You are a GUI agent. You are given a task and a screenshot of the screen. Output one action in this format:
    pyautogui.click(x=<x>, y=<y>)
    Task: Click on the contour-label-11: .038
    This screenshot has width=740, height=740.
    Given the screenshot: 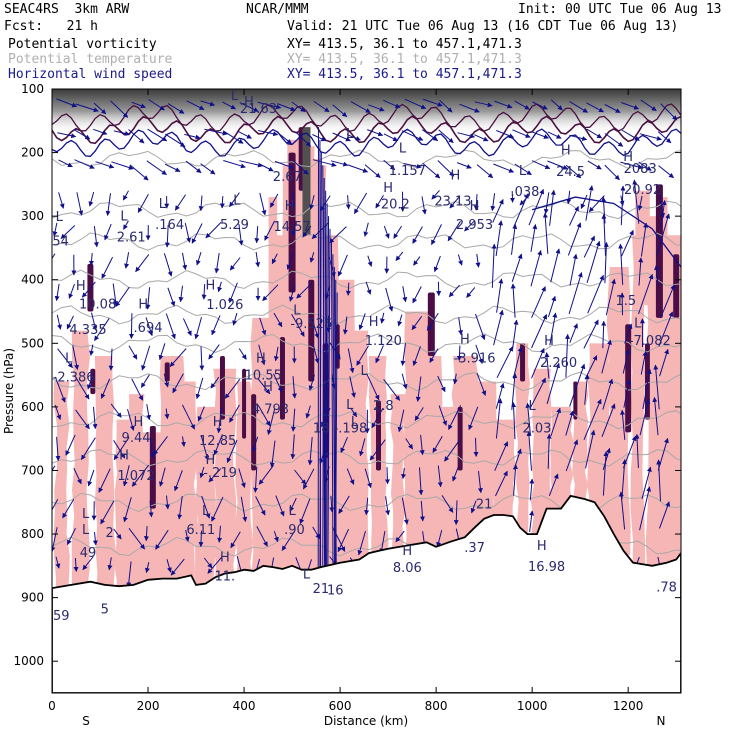 What is the action you would take?
    pyautogui.click(x=524, y=192)
    